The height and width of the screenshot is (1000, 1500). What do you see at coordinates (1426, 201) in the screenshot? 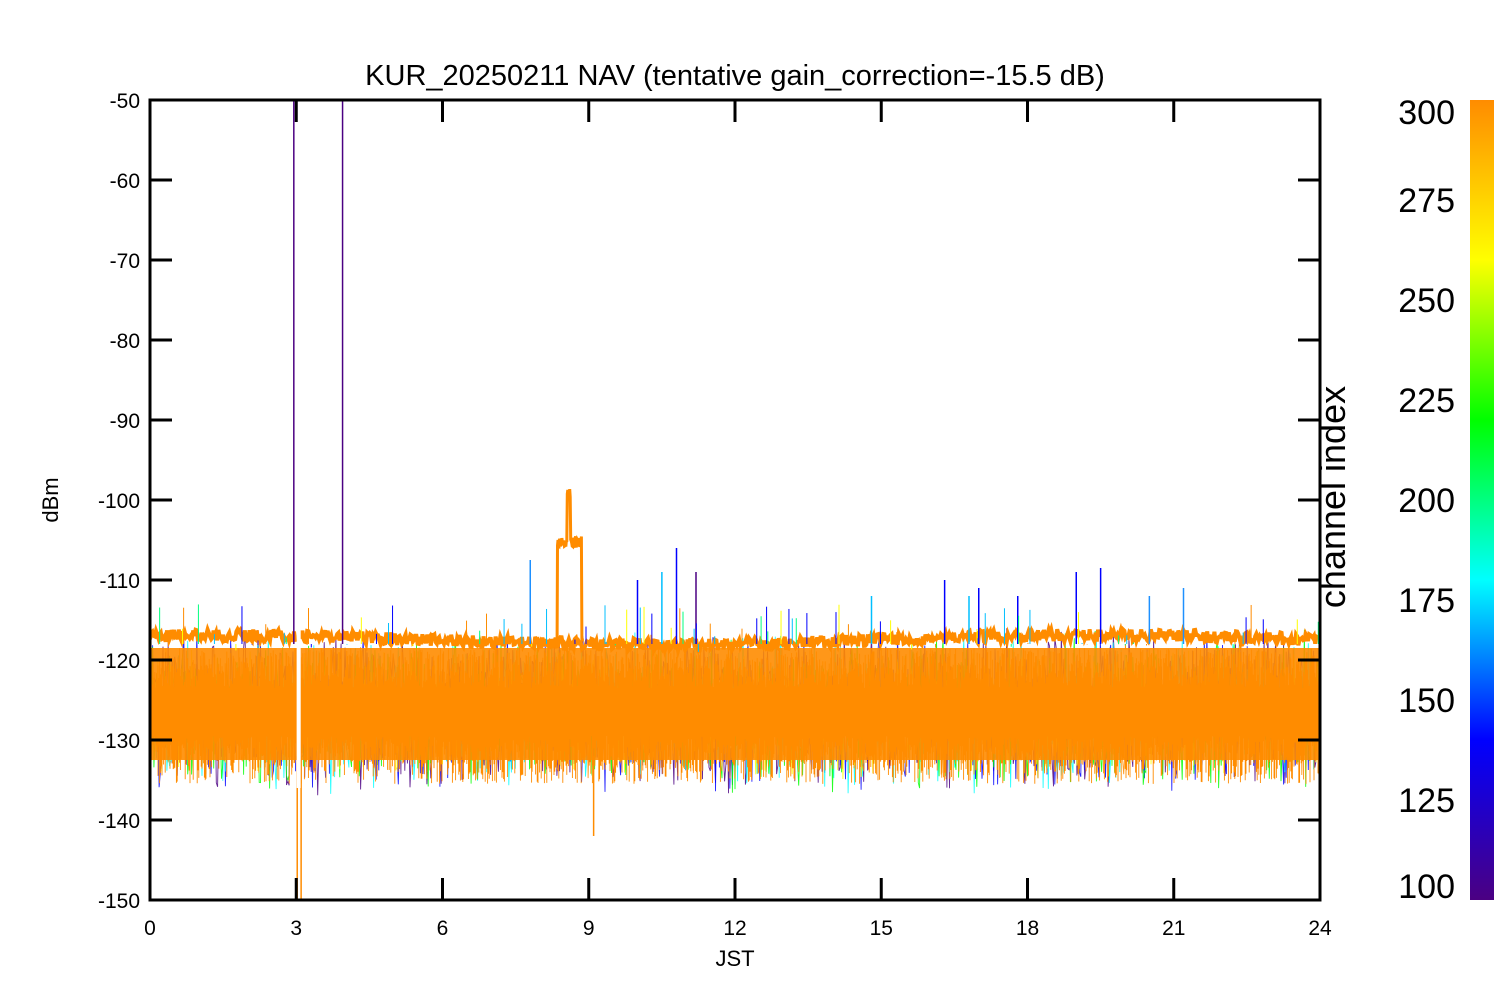
I see `colorbar-tick-label: 275` at bounding box center [1426, 201].